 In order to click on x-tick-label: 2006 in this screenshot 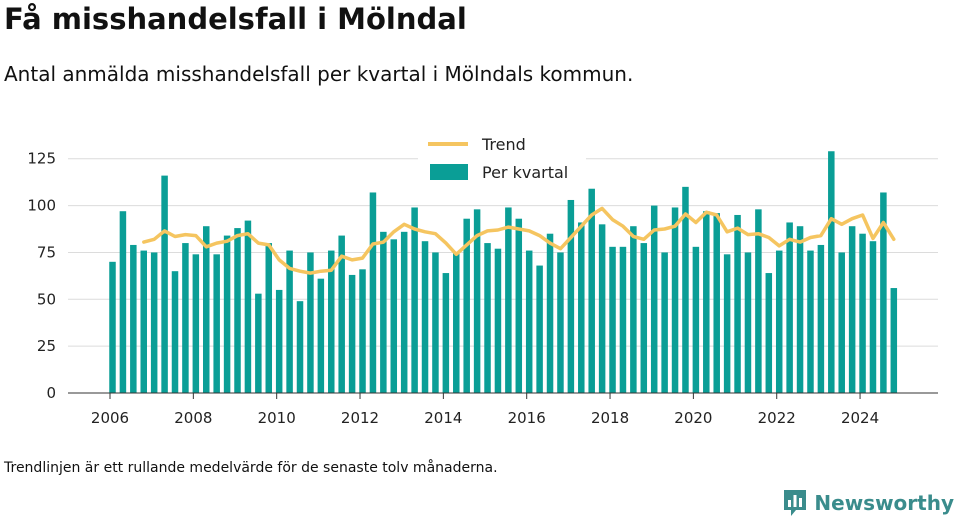, I will do `click(110, 418)`.